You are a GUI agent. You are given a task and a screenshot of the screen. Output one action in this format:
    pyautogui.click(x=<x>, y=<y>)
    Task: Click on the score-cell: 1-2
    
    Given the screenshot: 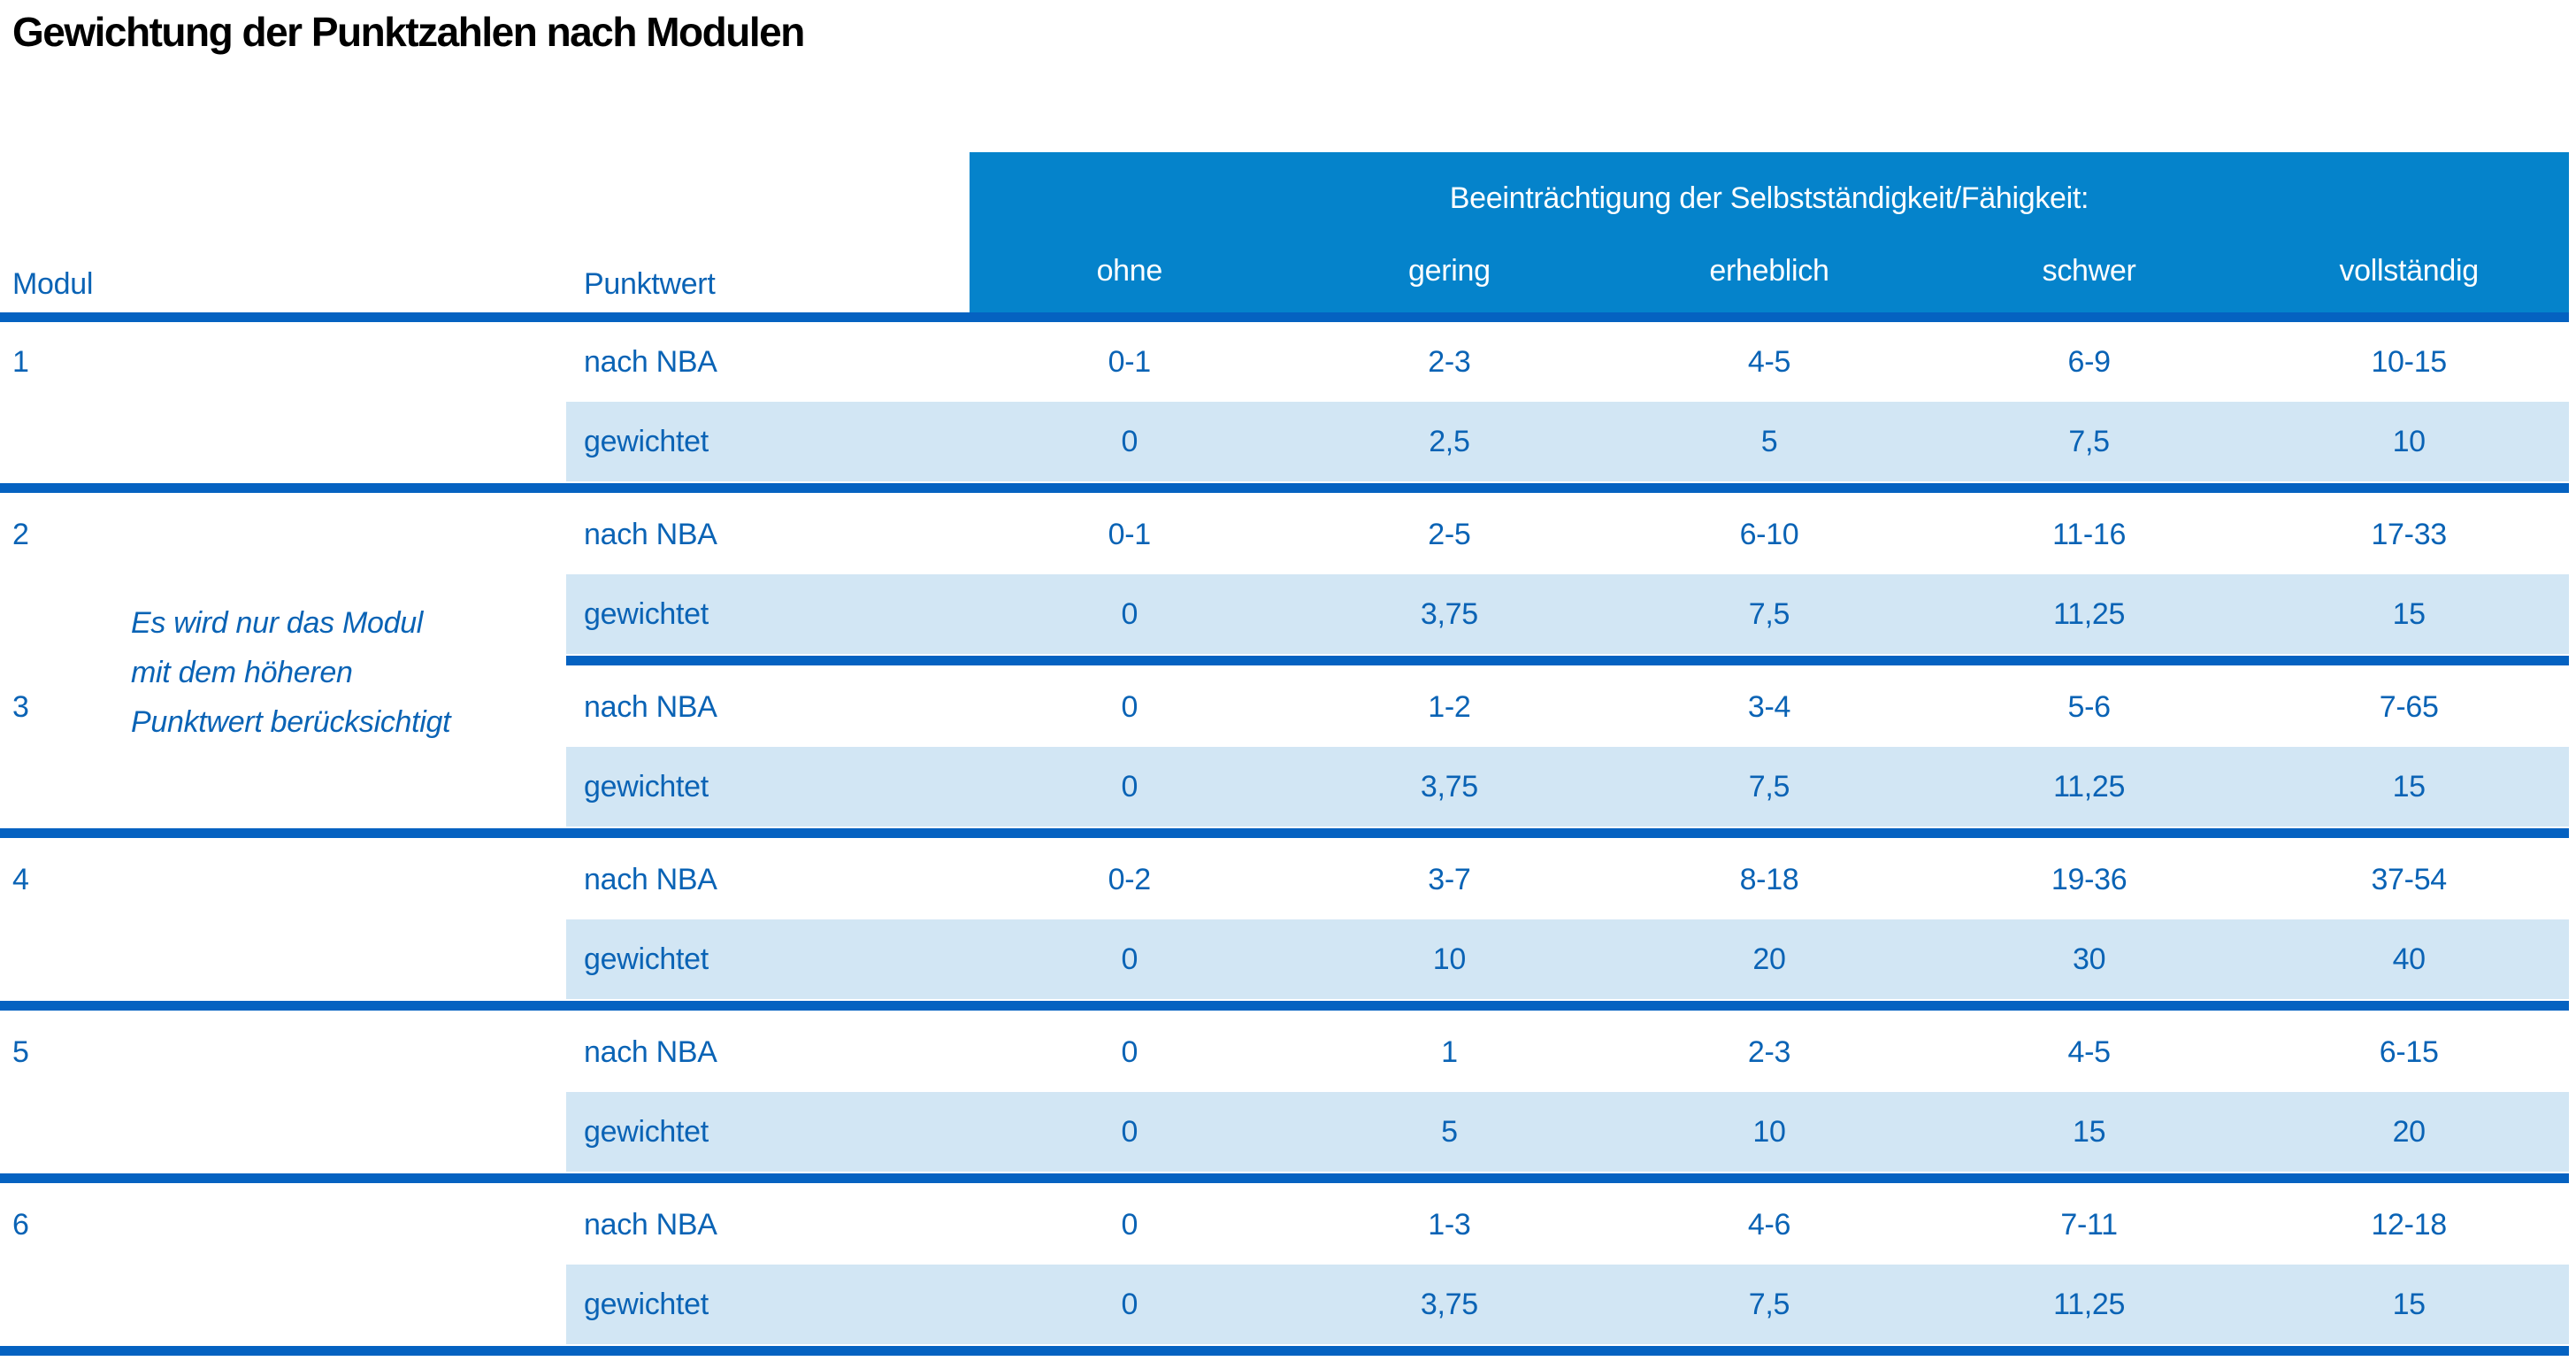 What is the action you would take?
    pyautogui.click(x=1449, y=706)
    